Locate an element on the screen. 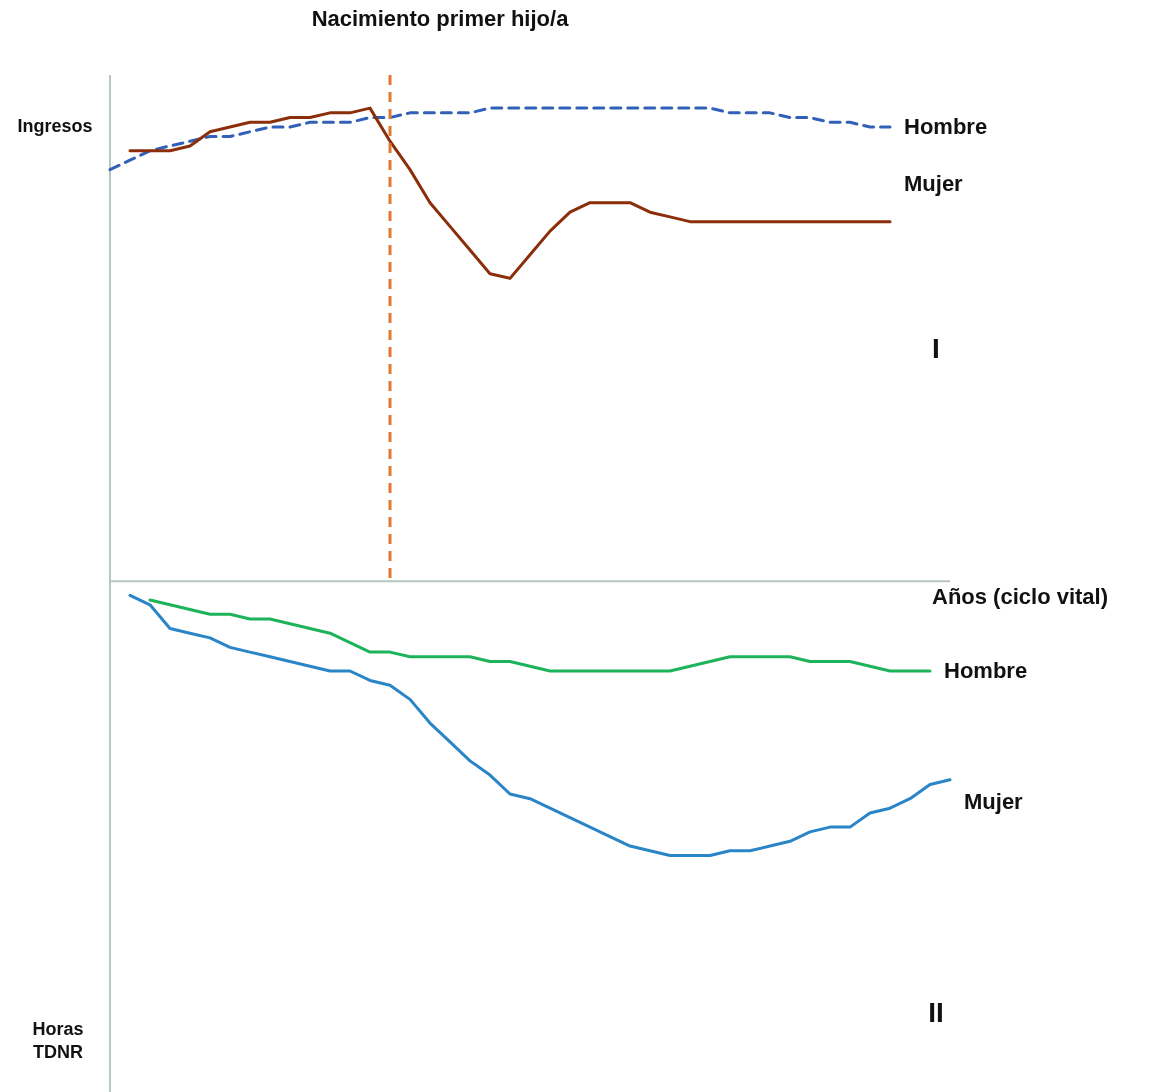 The height and width of the screenshot is (1092, 1155). text: II is located at coordinates (936, 1012).